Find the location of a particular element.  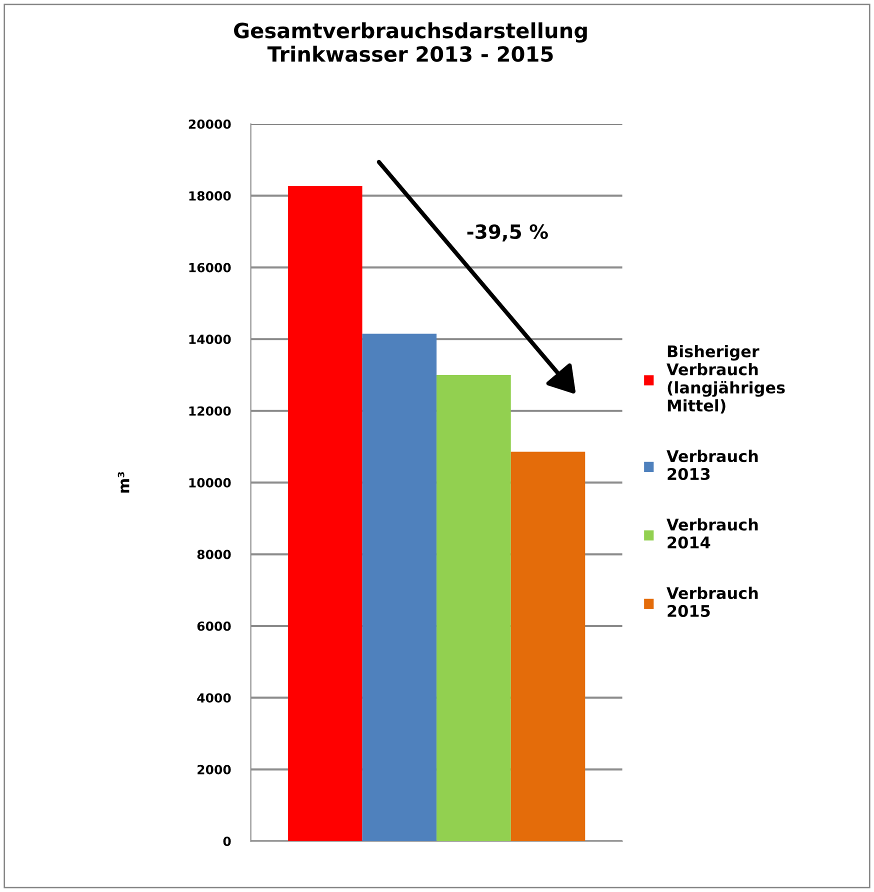

legend-label: Verbrauch 2014 is located at coordinates (712, 533).